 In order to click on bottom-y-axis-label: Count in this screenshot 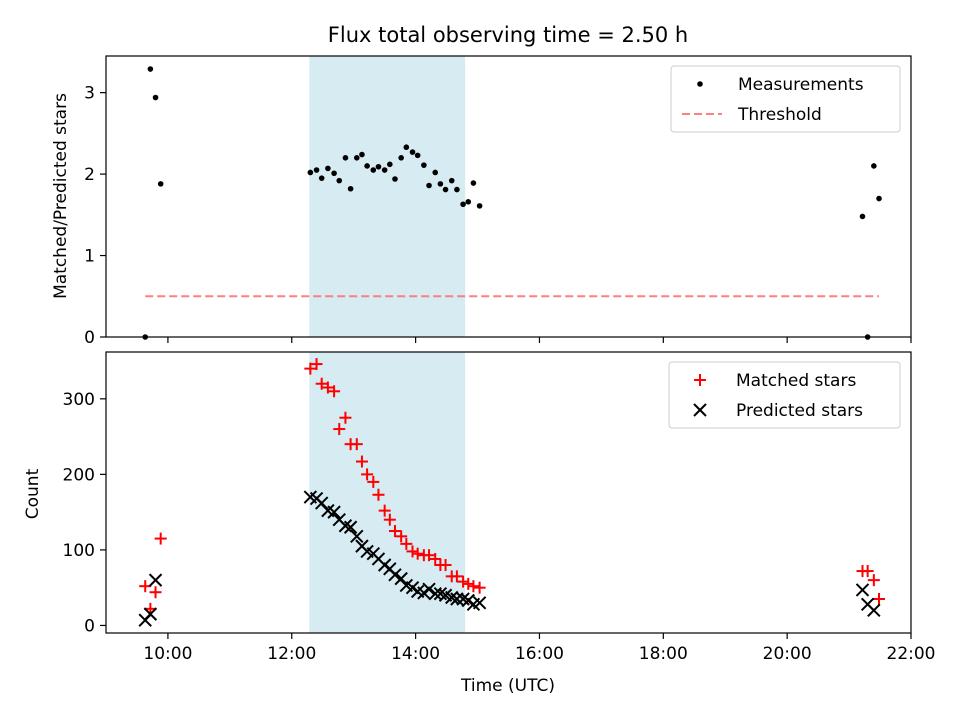, I will do `click(33, 493)`.